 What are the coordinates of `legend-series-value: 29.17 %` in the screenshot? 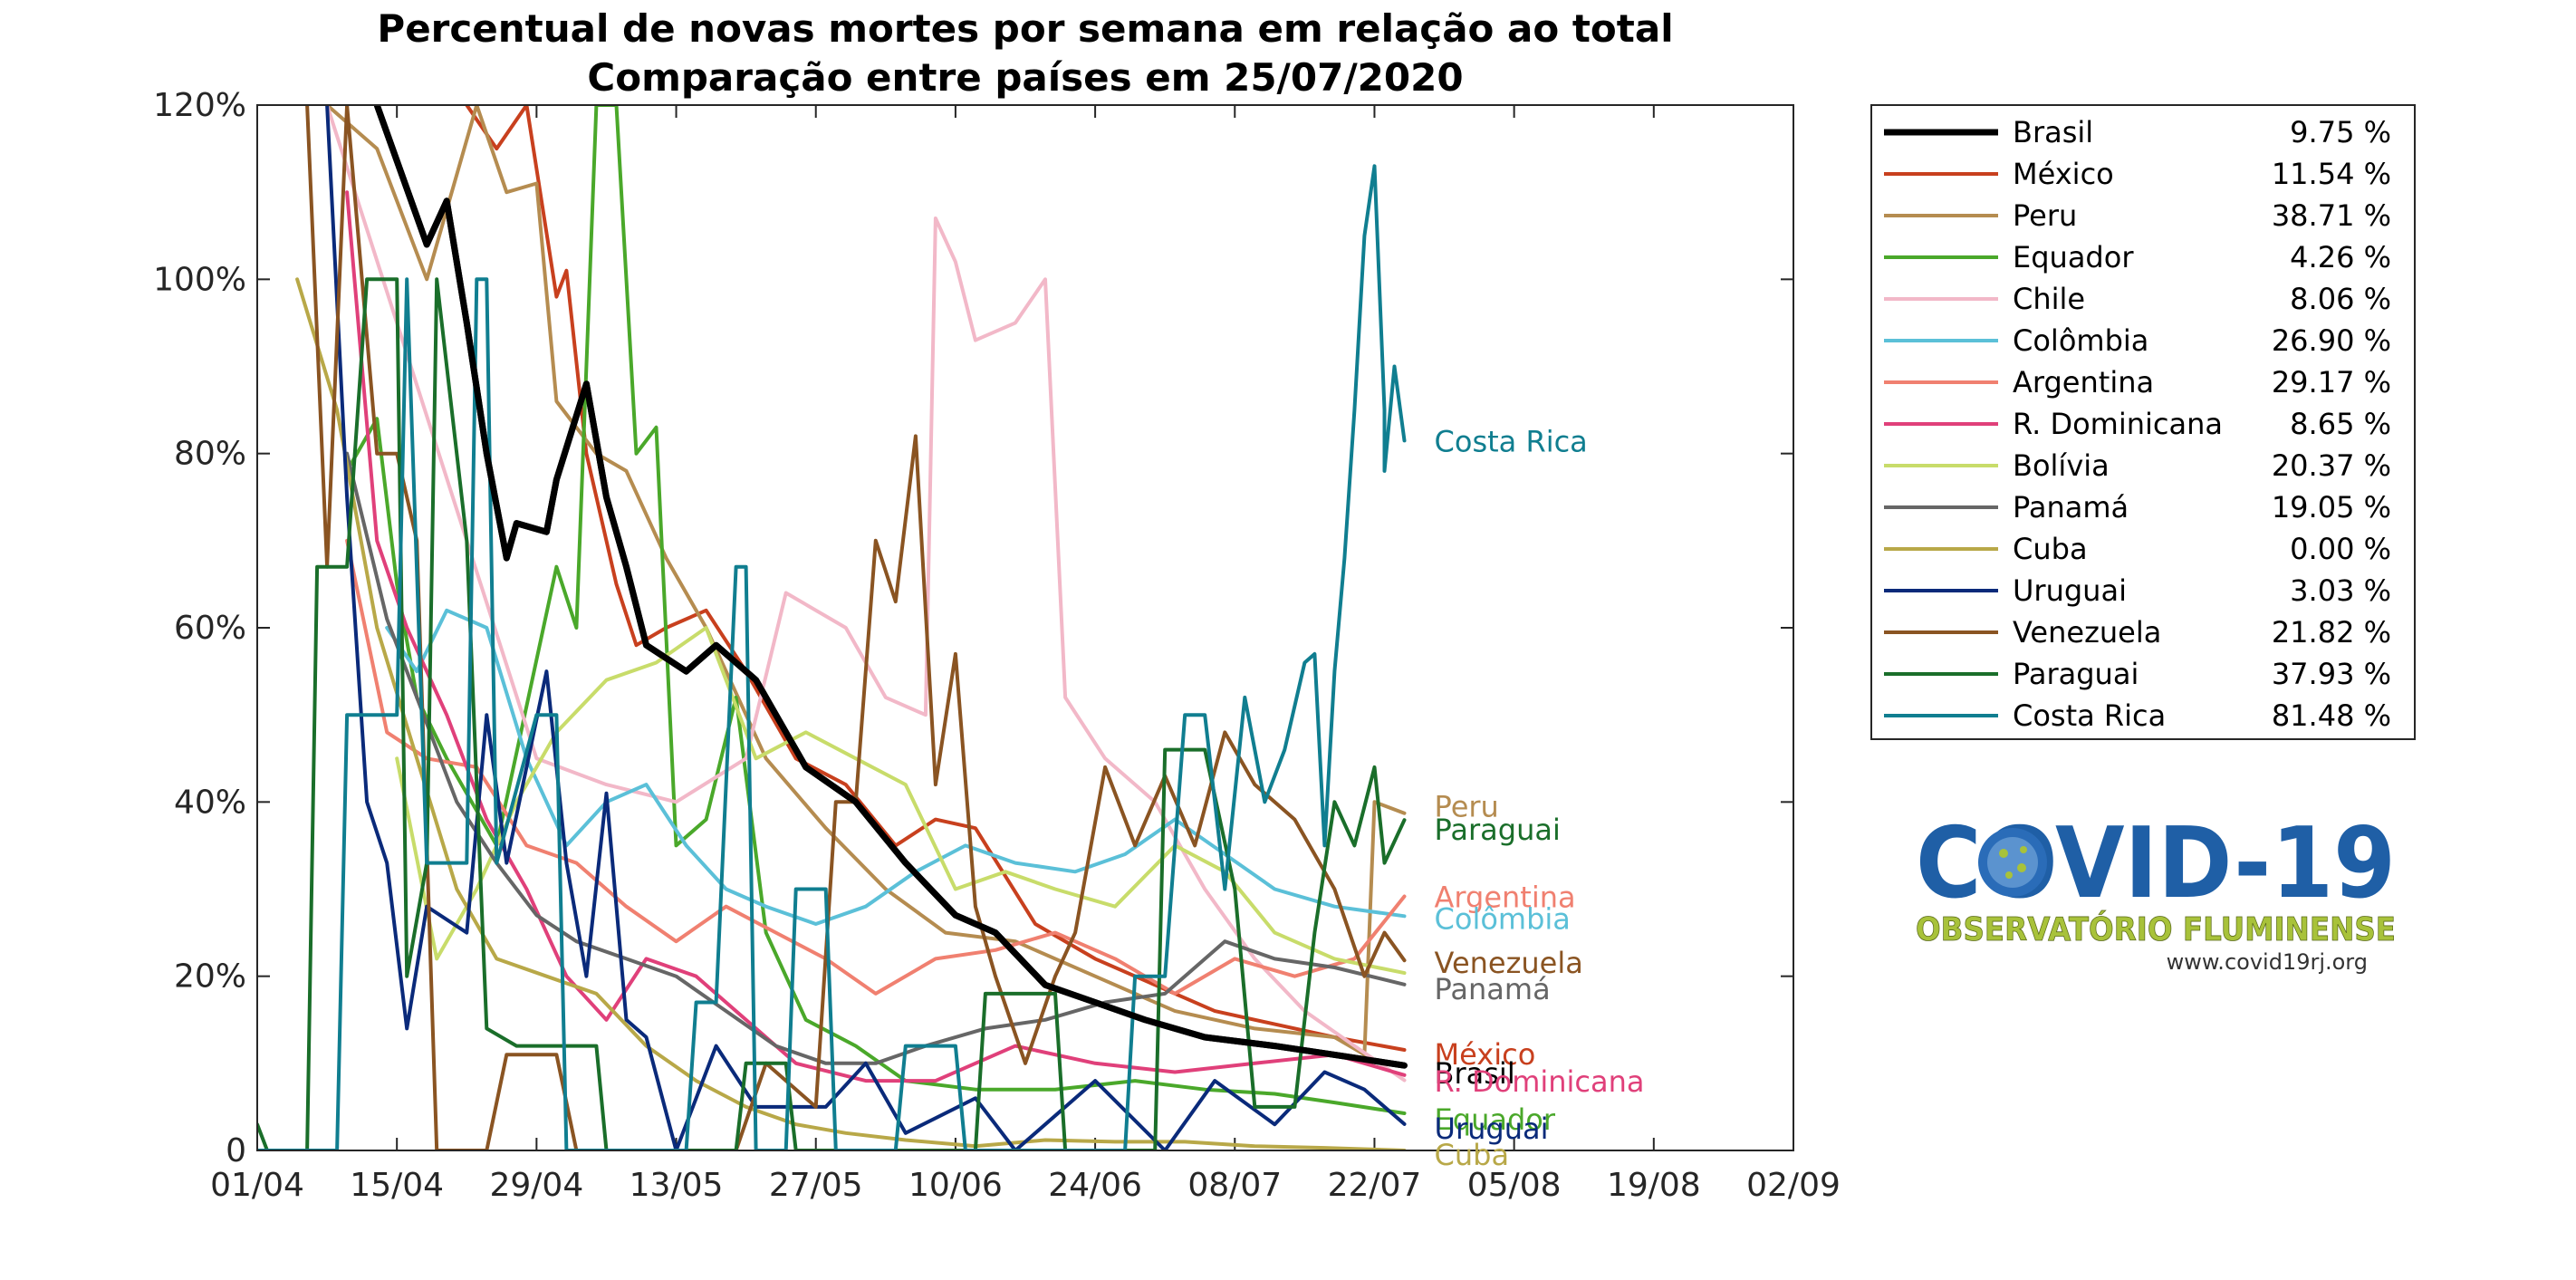 It's located at (2331, 382).